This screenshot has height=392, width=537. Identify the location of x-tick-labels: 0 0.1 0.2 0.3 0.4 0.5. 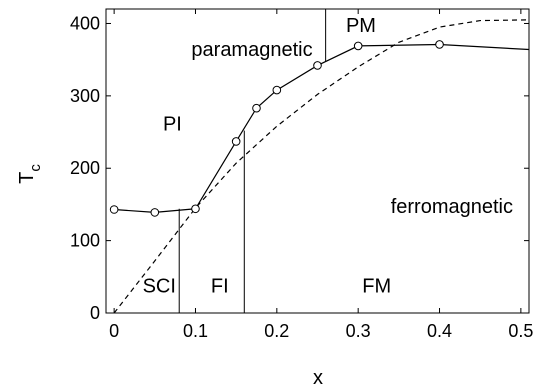
(321, 331).